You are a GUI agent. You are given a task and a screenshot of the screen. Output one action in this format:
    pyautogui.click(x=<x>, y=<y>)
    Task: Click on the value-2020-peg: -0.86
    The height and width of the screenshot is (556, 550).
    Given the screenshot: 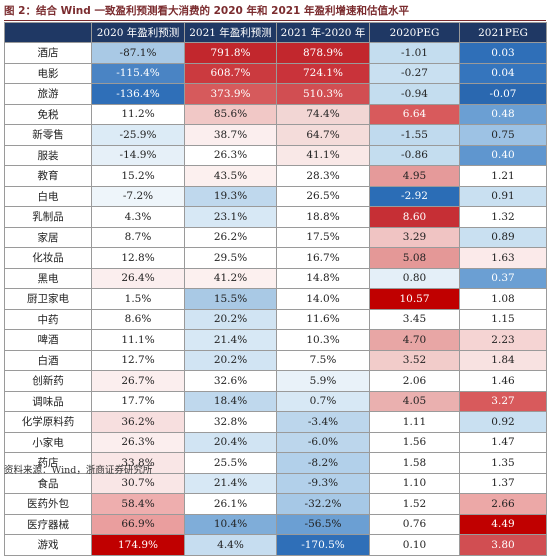 What is the action you would take?
    pyautogui.click(x=414, y=155)
    